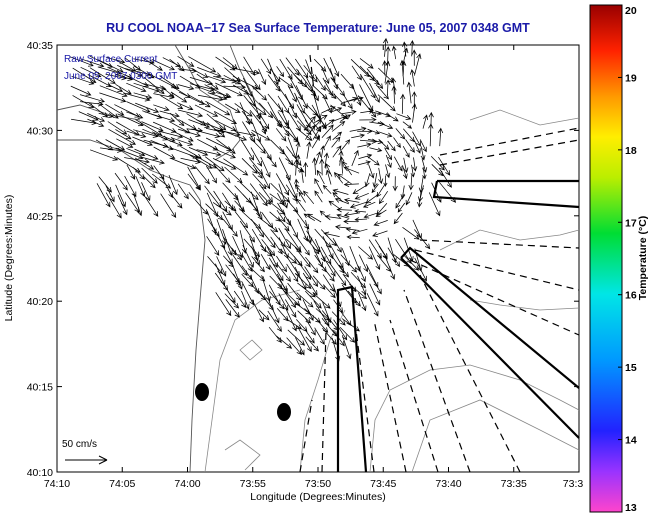 This screenshot has width=651, height=518. I want to click on colorbar-tick-label: 15, so click(631, 368).